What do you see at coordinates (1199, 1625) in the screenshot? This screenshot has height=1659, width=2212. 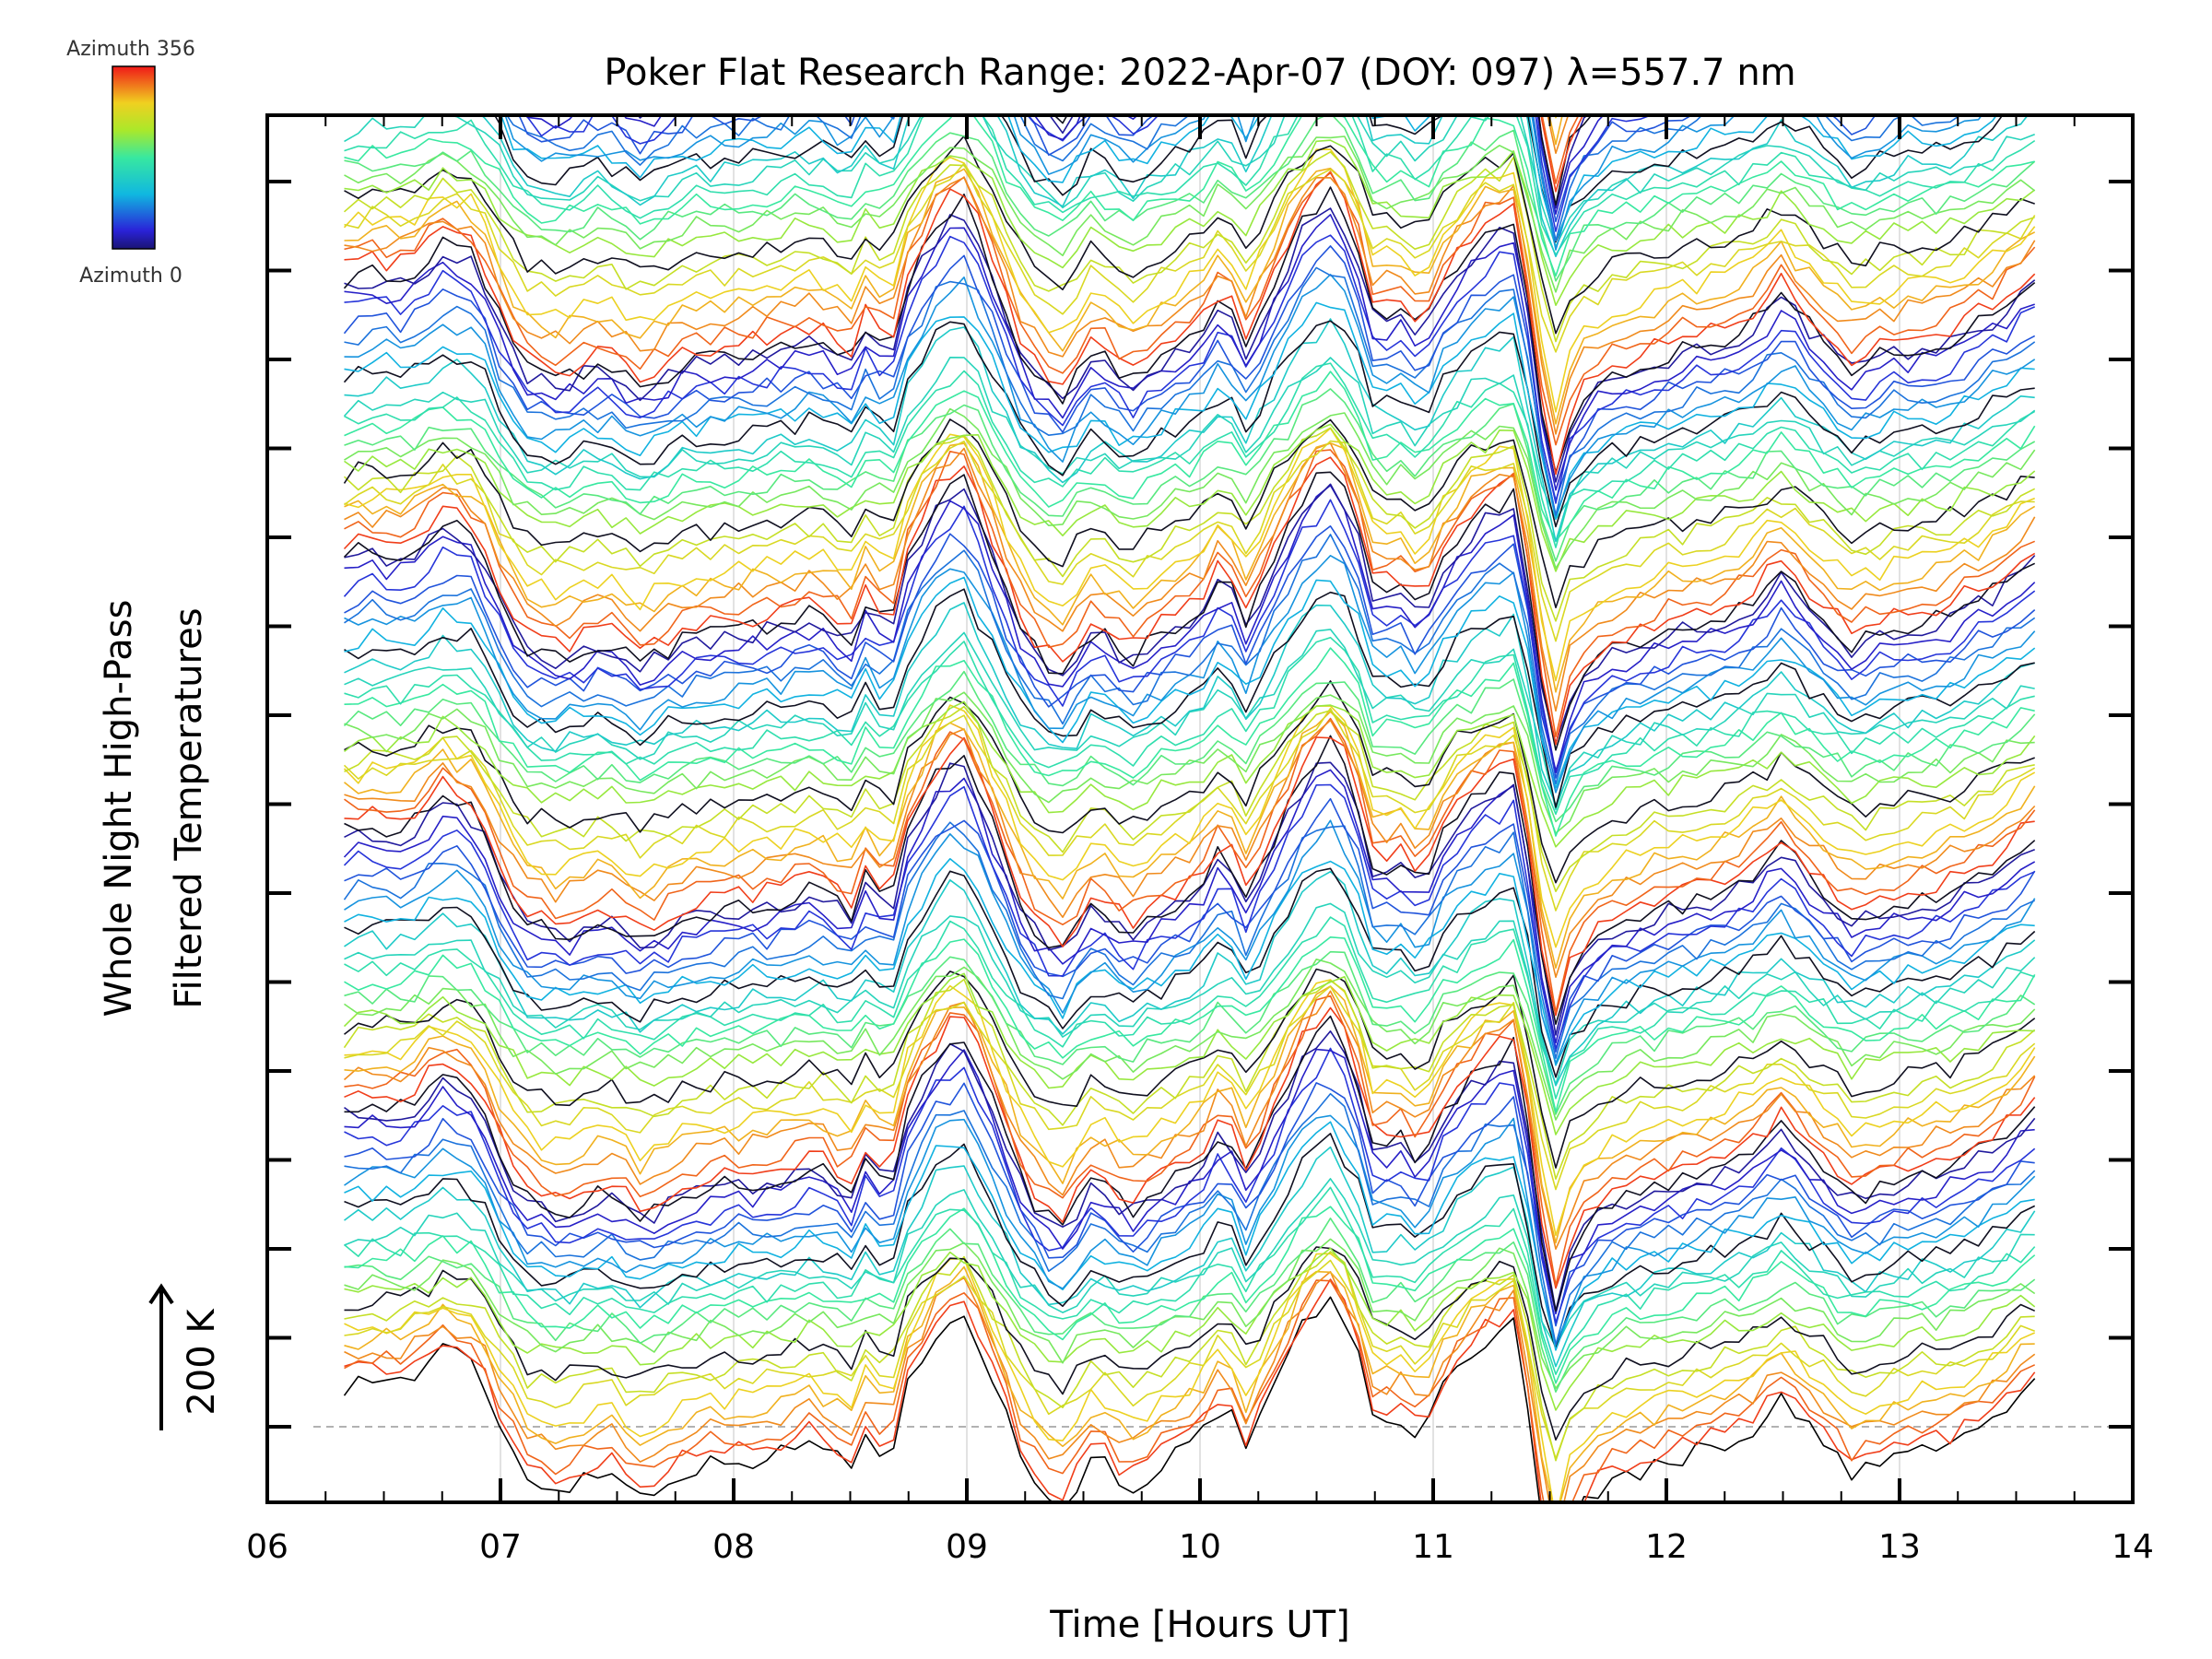 I see `x-axis-label: Time [Hours UT]` at bounding box center [1199, 1625].